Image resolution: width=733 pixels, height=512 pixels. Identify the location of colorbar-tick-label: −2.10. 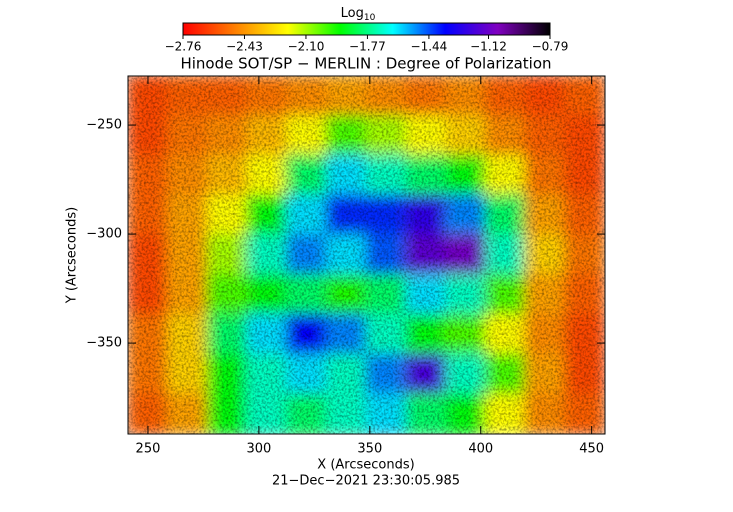
(306, 47).